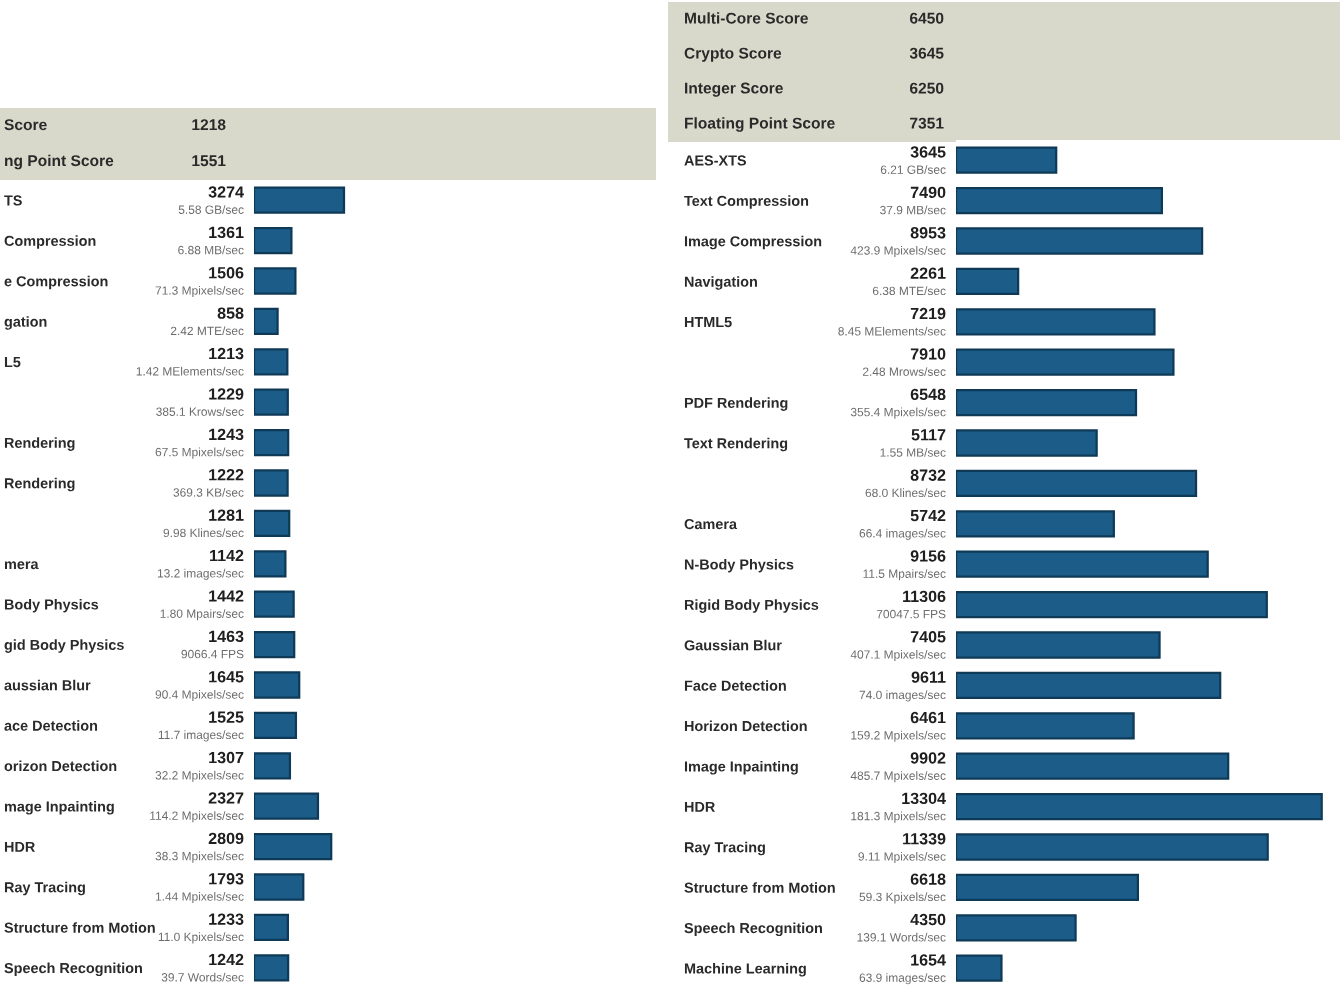 This screenshot has width=1340, height=992. What do you see at coordinates (928, 637) in the screenshot?
I see `data-label: 7405` at bounding box center [928, 637].